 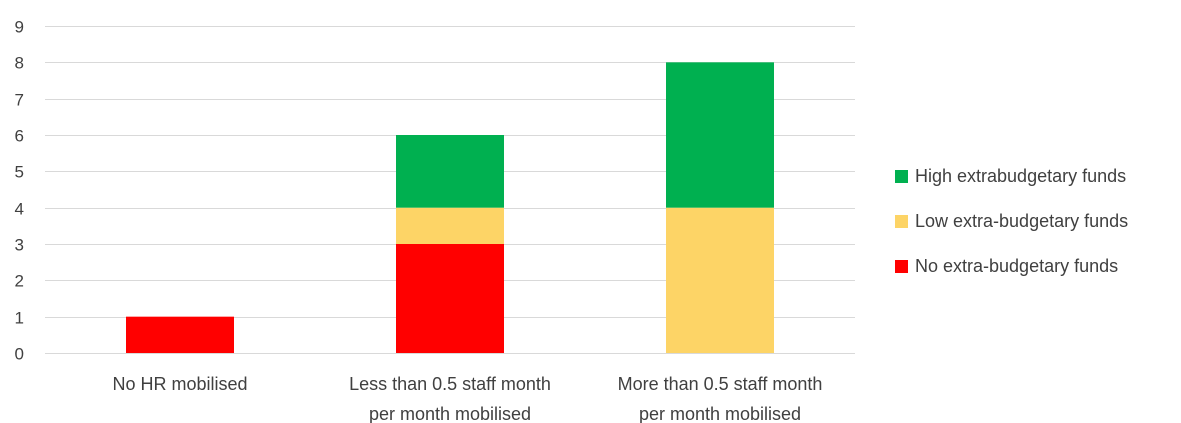 I want to click on y-tick-label: 8, so click(x=19, y=63).